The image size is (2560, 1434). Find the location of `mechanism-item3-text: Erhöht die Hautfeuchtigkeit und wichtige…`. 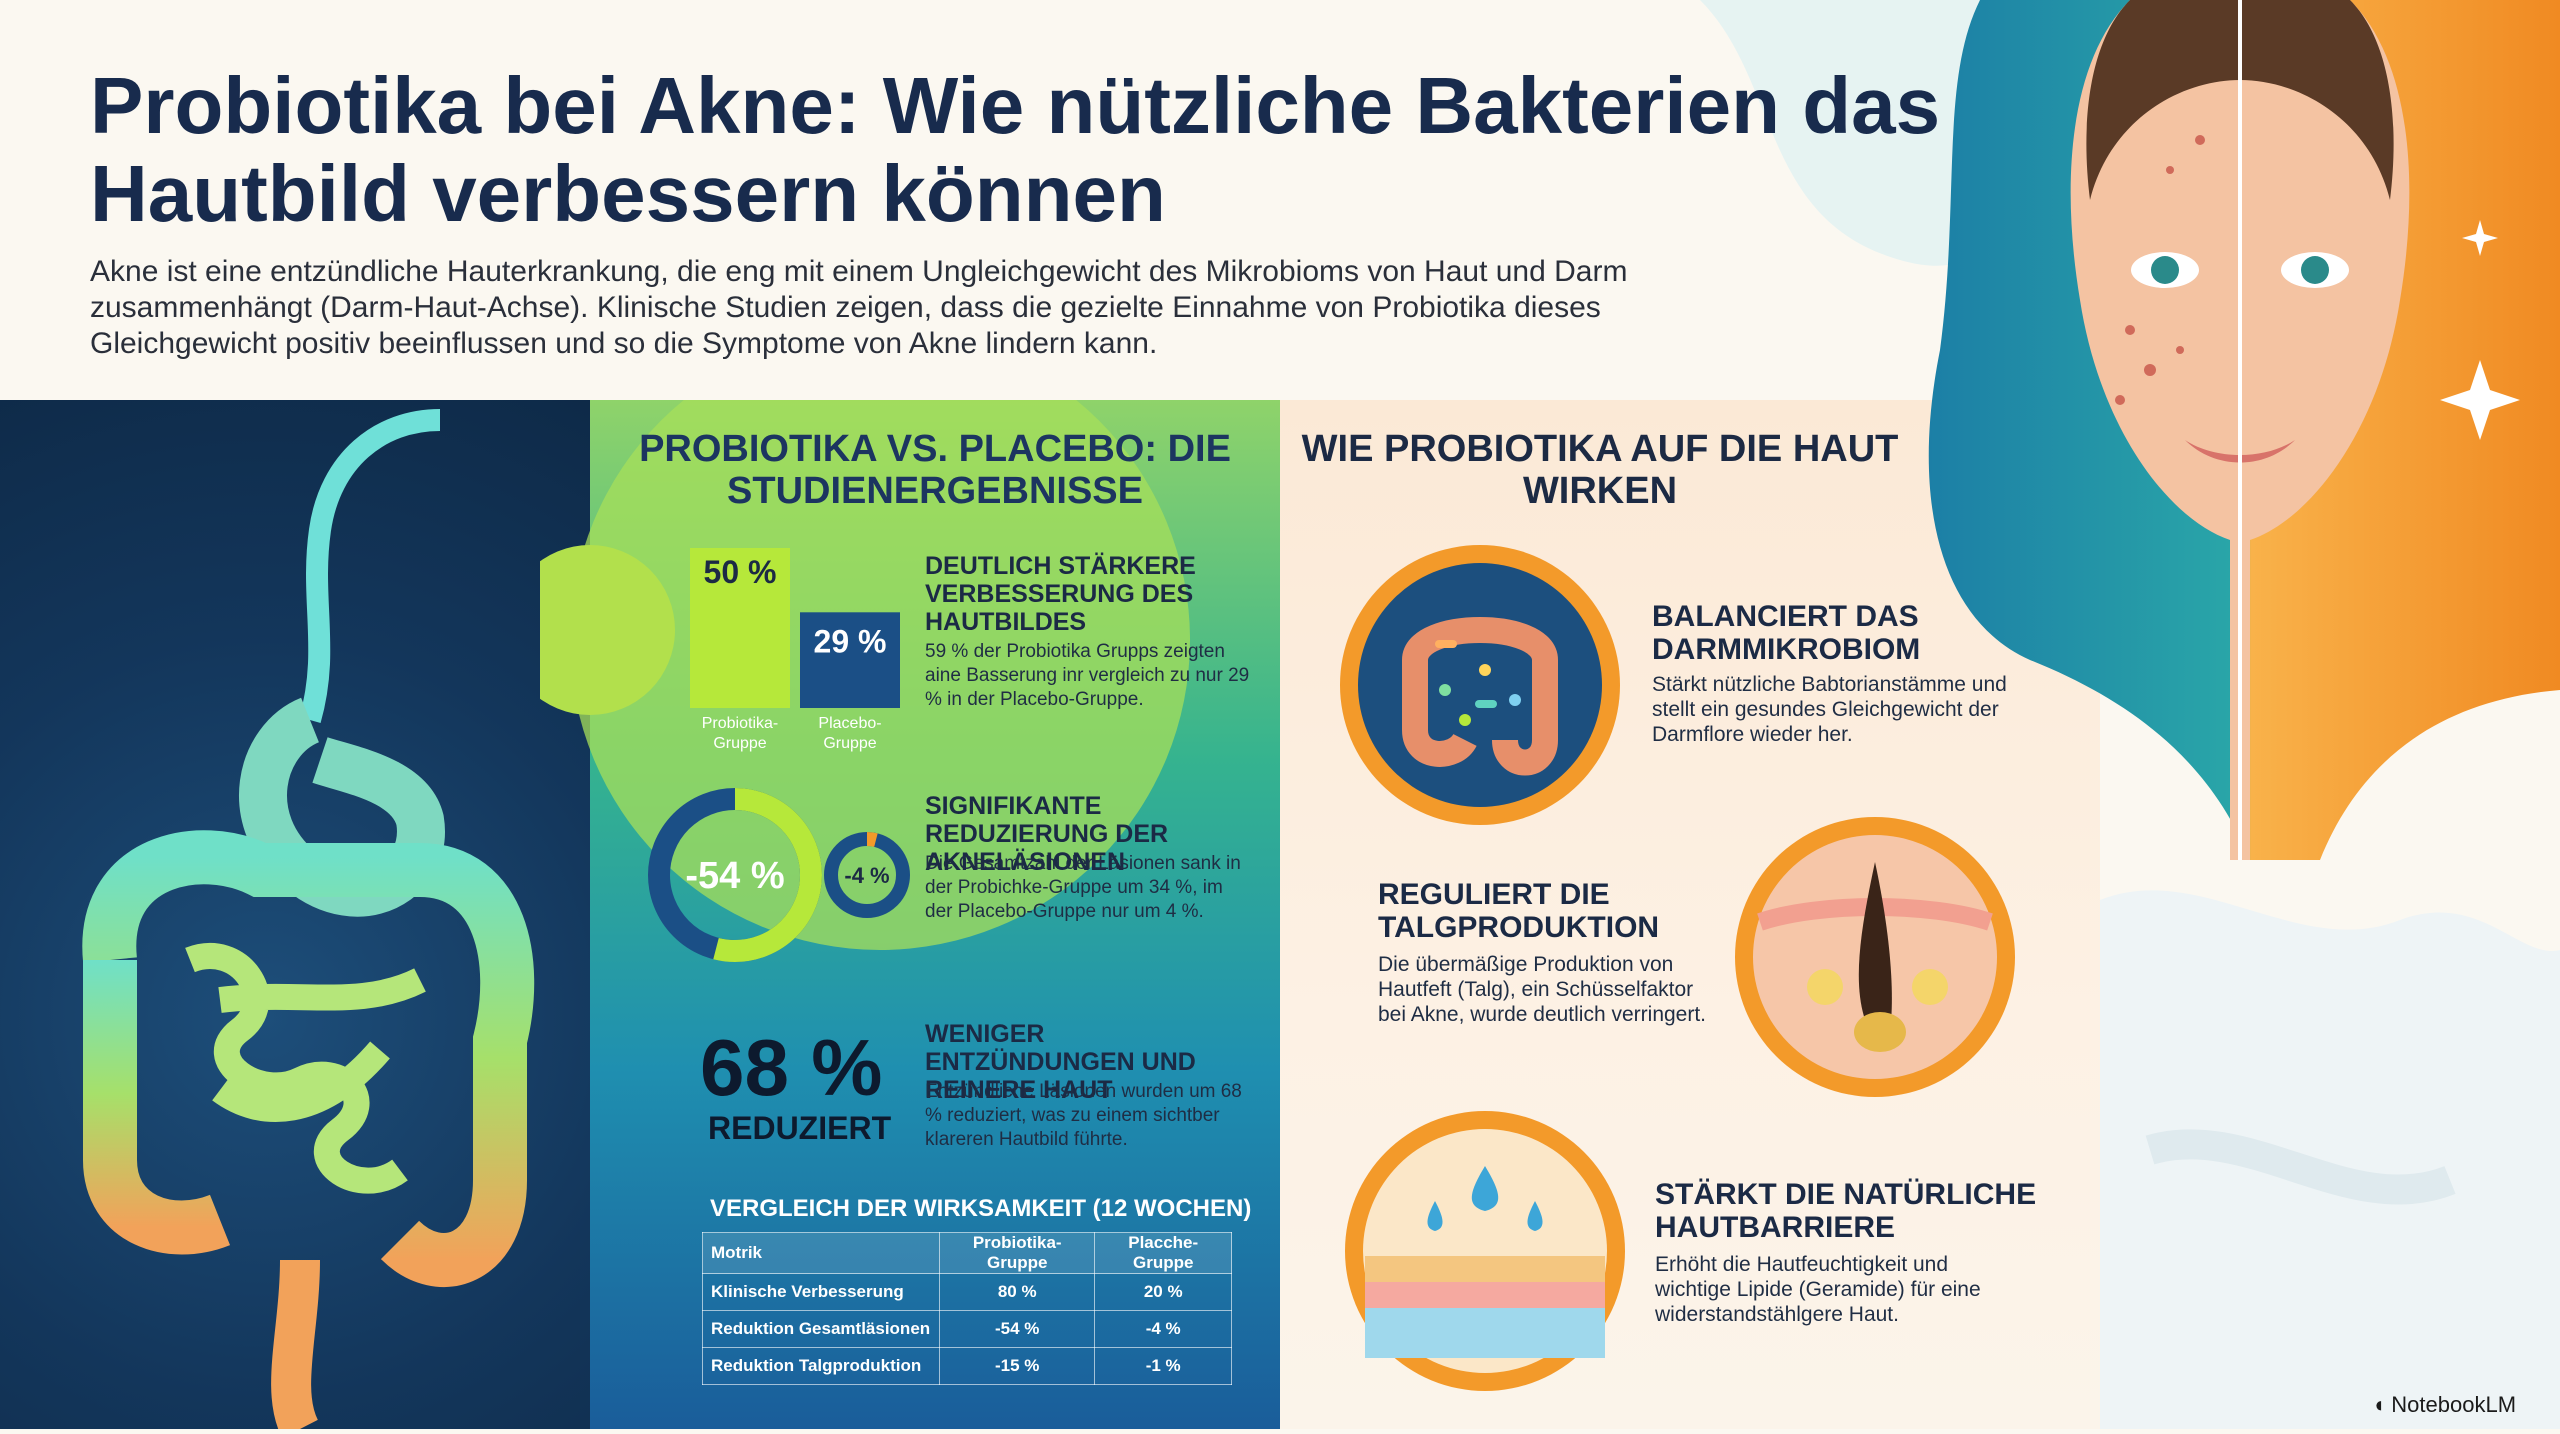

mechanism-item3-text: Erhöht die Hautfeuchtigkeit und wichtige… is located at coordinates (1818, 1289).